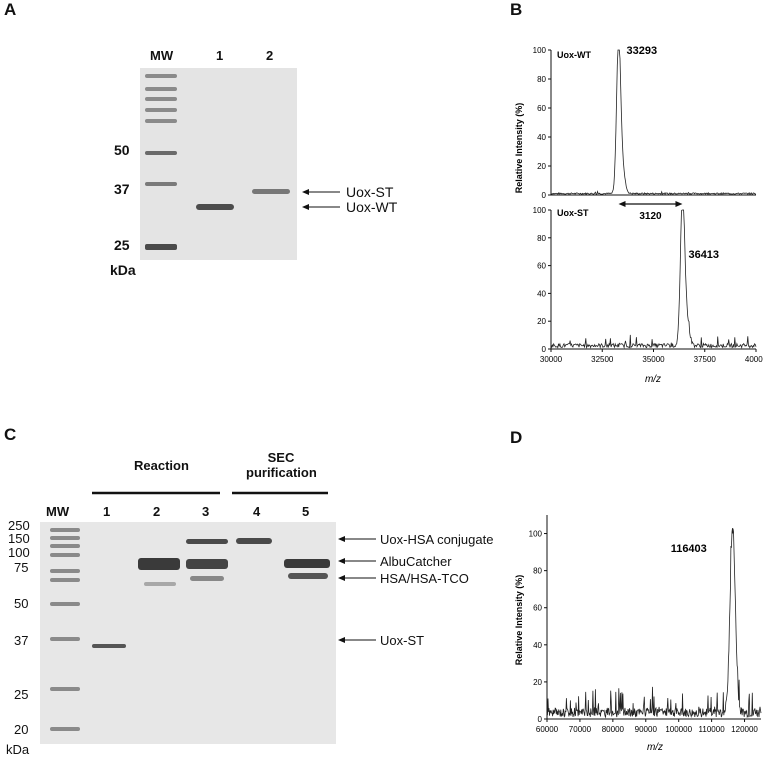 The image size is (763, 757). Describe the element at coordinates (602, 359) in the screenshot. I see `x-tick-label: 32500` at that location.